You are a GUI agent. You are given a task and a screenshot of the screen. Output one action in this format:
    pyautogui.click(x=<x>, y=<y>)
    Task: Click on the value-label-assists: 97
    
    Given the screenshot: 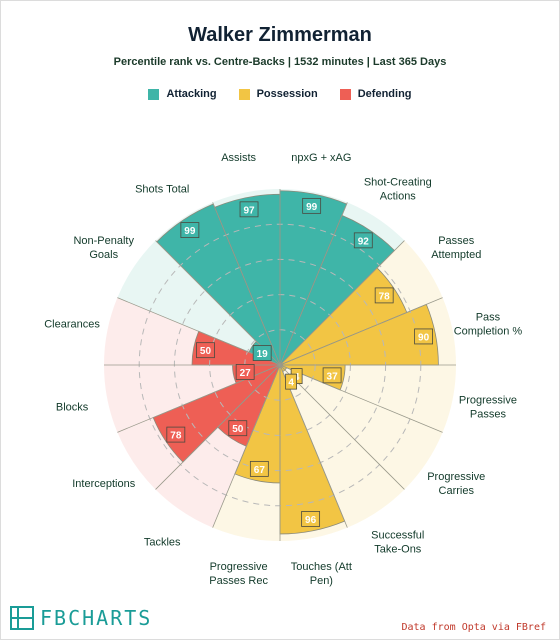 What is the action you would take?
    pyautogui.click(x=249, y=209)
    